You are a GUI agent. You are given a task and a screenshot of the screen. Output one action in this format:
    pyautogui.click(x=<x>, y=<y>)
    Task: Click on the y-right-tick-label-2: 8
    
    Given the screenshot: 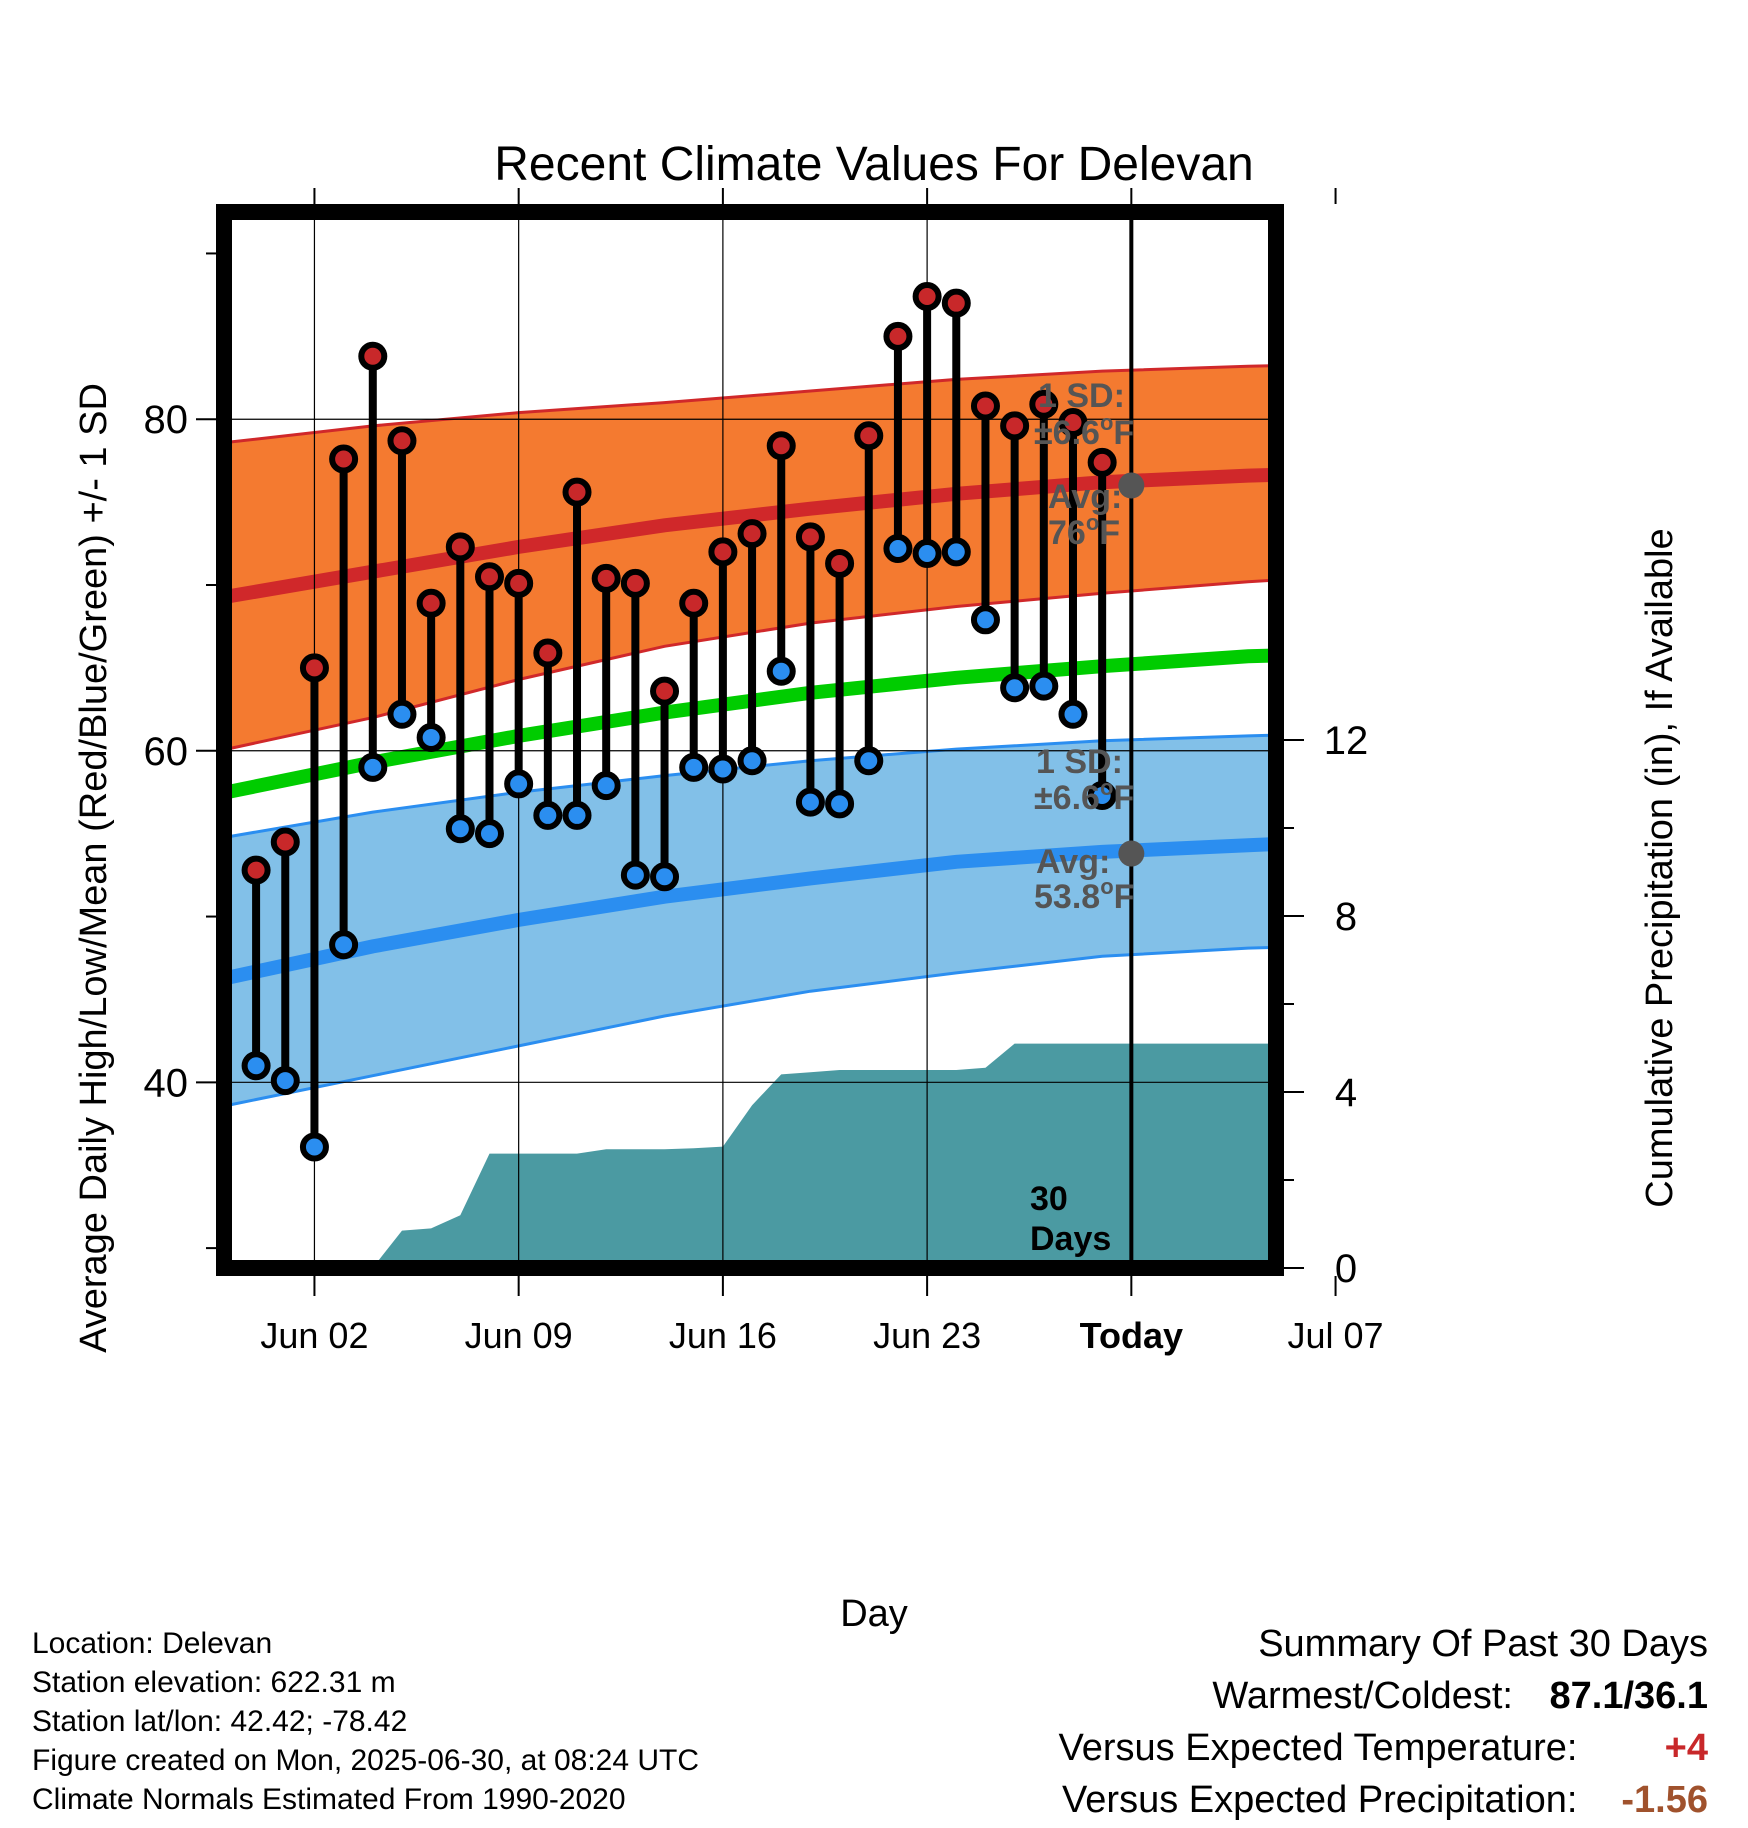 What is the action you would take?
    pyautogui.click(x=1346, y=917)
    